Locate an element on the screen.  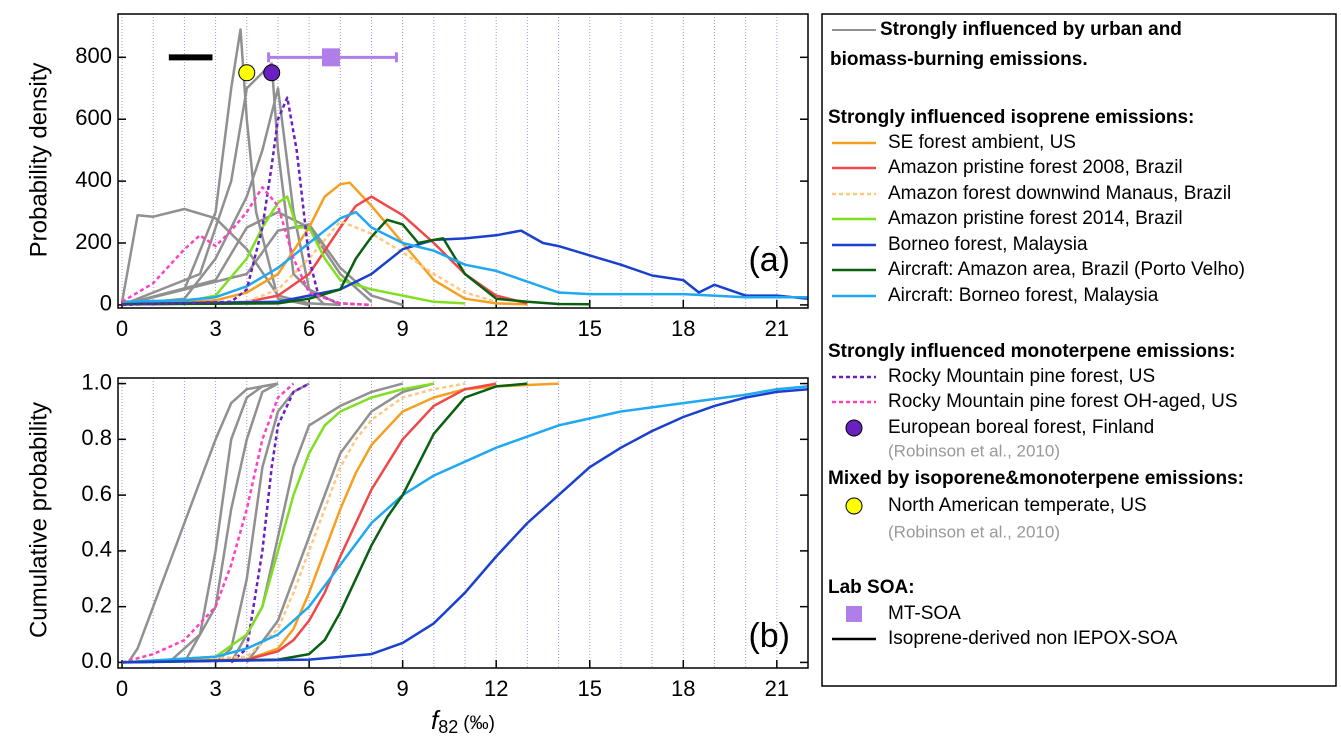
legend-label: Rocky Mountain pine forest, US is located at coordinates (1021, 376).